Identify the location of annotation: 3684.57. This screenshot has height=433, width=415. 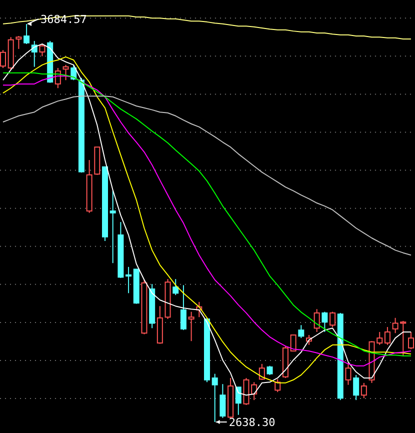
(63, 19).